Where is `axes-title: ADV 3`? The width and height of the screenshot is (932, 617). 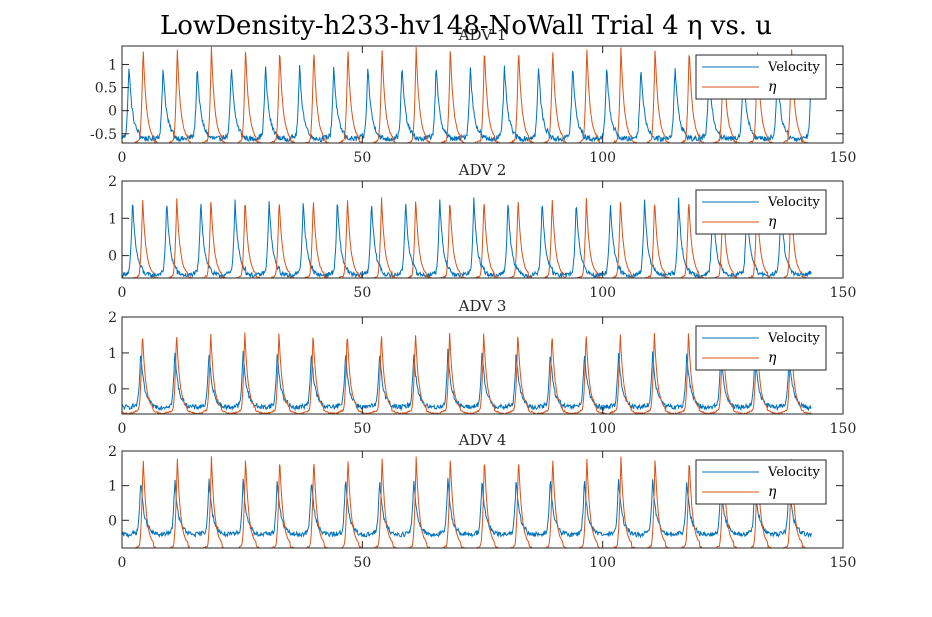
axes-title: ADV 3 is located at coordinates (482, 306).